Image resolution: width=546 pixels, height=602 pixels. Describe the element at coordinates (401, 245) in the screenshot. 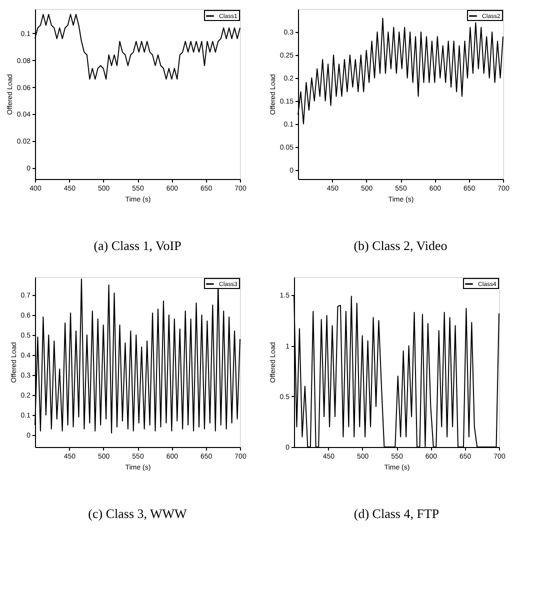

I see `text: (b) Class 2, Video` at that location.